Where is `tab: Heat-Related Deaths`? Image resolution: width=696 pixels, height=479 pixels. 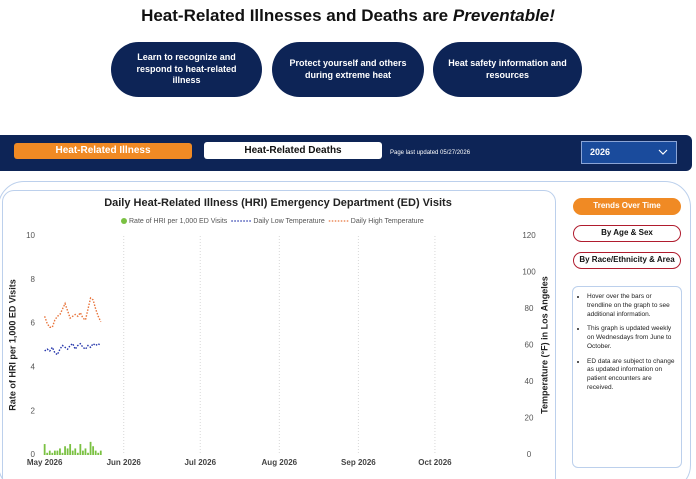 tab: Heat-Related Deaths is located at coordinates (293, 150).